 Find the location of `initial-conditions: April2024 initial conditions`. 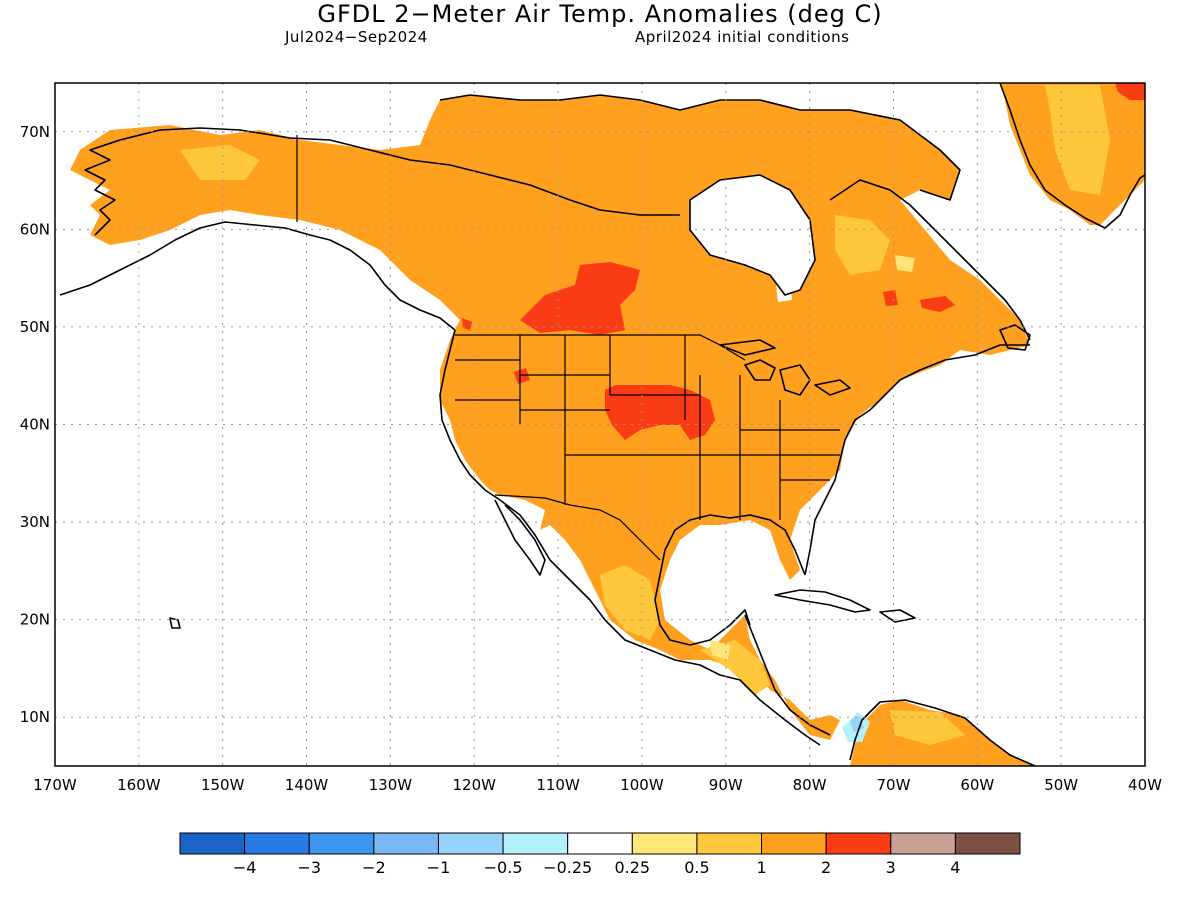

initial-conditions: April2024 initial conditions is located at coordinates (742, 37).